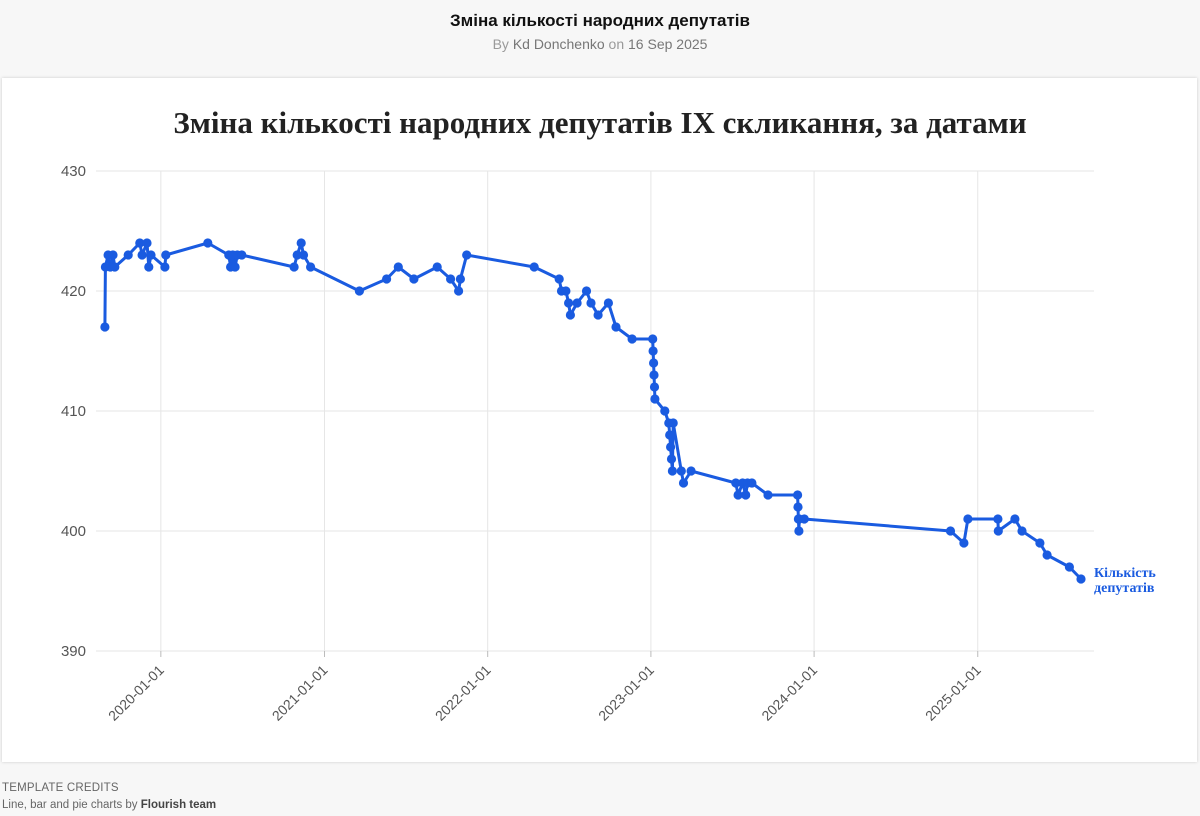 This screenshot has height=816, width=1200. What do you see at coordinates (616, 44) in the screenshot?
I see `on-prefix: on` at bounding box center [616, 44].